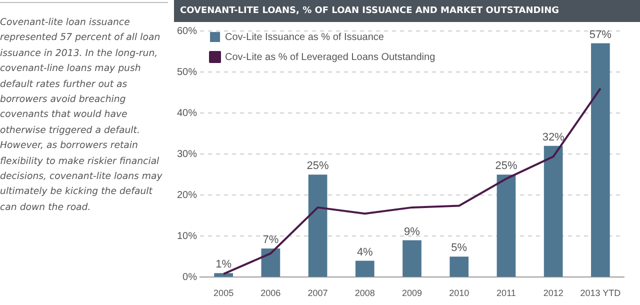 This screenshot has height=305, width=640. I want to click on data-label: 1%, so click(224, 264).